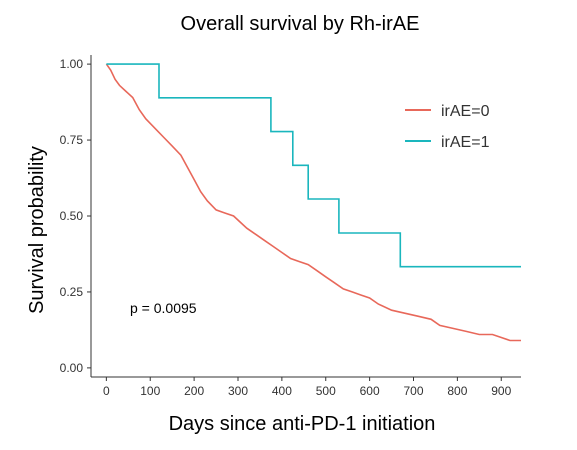 The width and height of the screenshot is (577, 450). Describe the element at coordinates (465, 142) in the screenshot. I see `legend-label: irAE=1` at that location.